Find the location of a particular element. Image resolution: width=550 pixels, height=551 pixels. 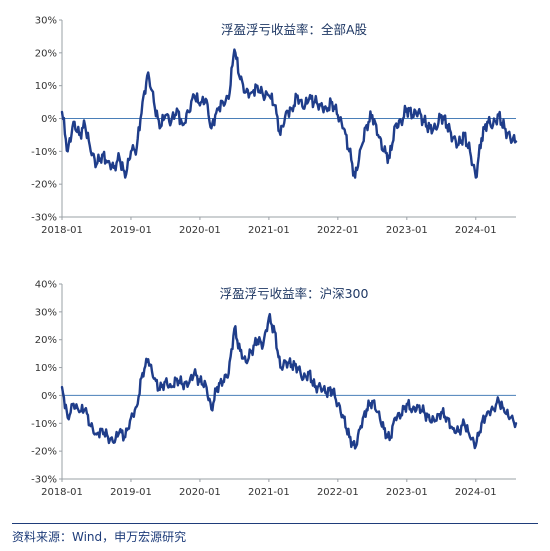

y-tick-label: 40% is located at coordinates (46, 285).